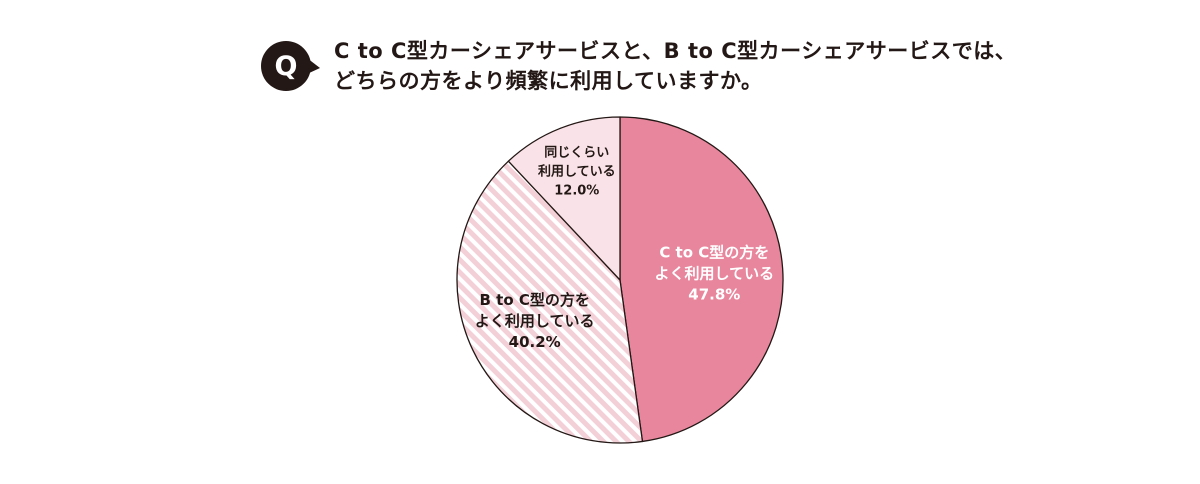 This screenshot has height=484, width=1200. Describe the element at coordinates (535, 300) in the screenshot. I see `slice-label-b-to-c-line-1: B to C型の方を` at that location.